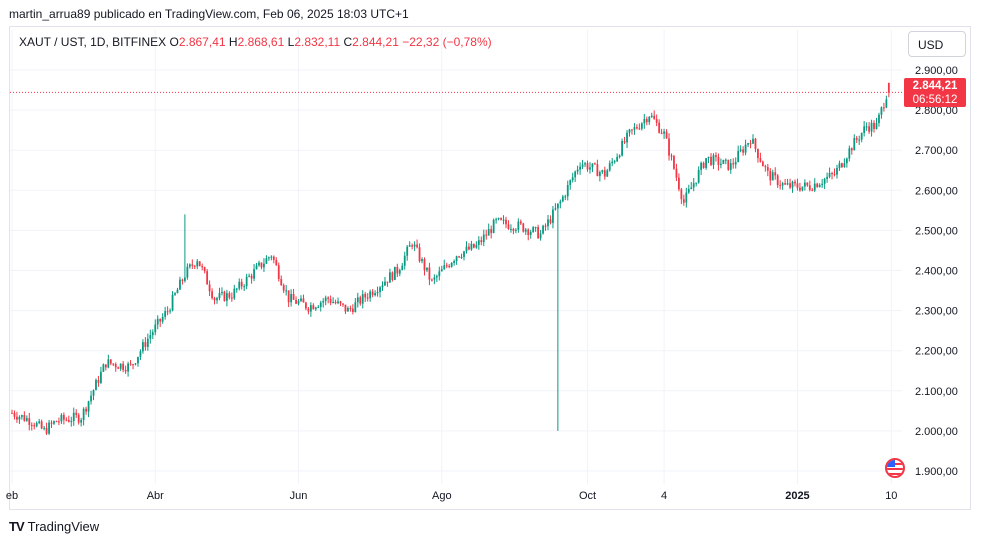 The image size is (981, 545). What do you see at coordinates (155, 496) in the screenshot?
I see `time-tick-label: Abr` at bounding box center [155, 496].